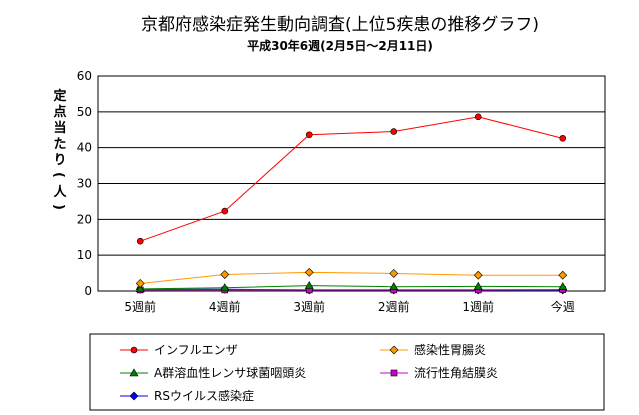  What do you see at coordinates (84, 255) in the screenshot?
I see `y-tick-label: 10` at bounding box center [84, 255].